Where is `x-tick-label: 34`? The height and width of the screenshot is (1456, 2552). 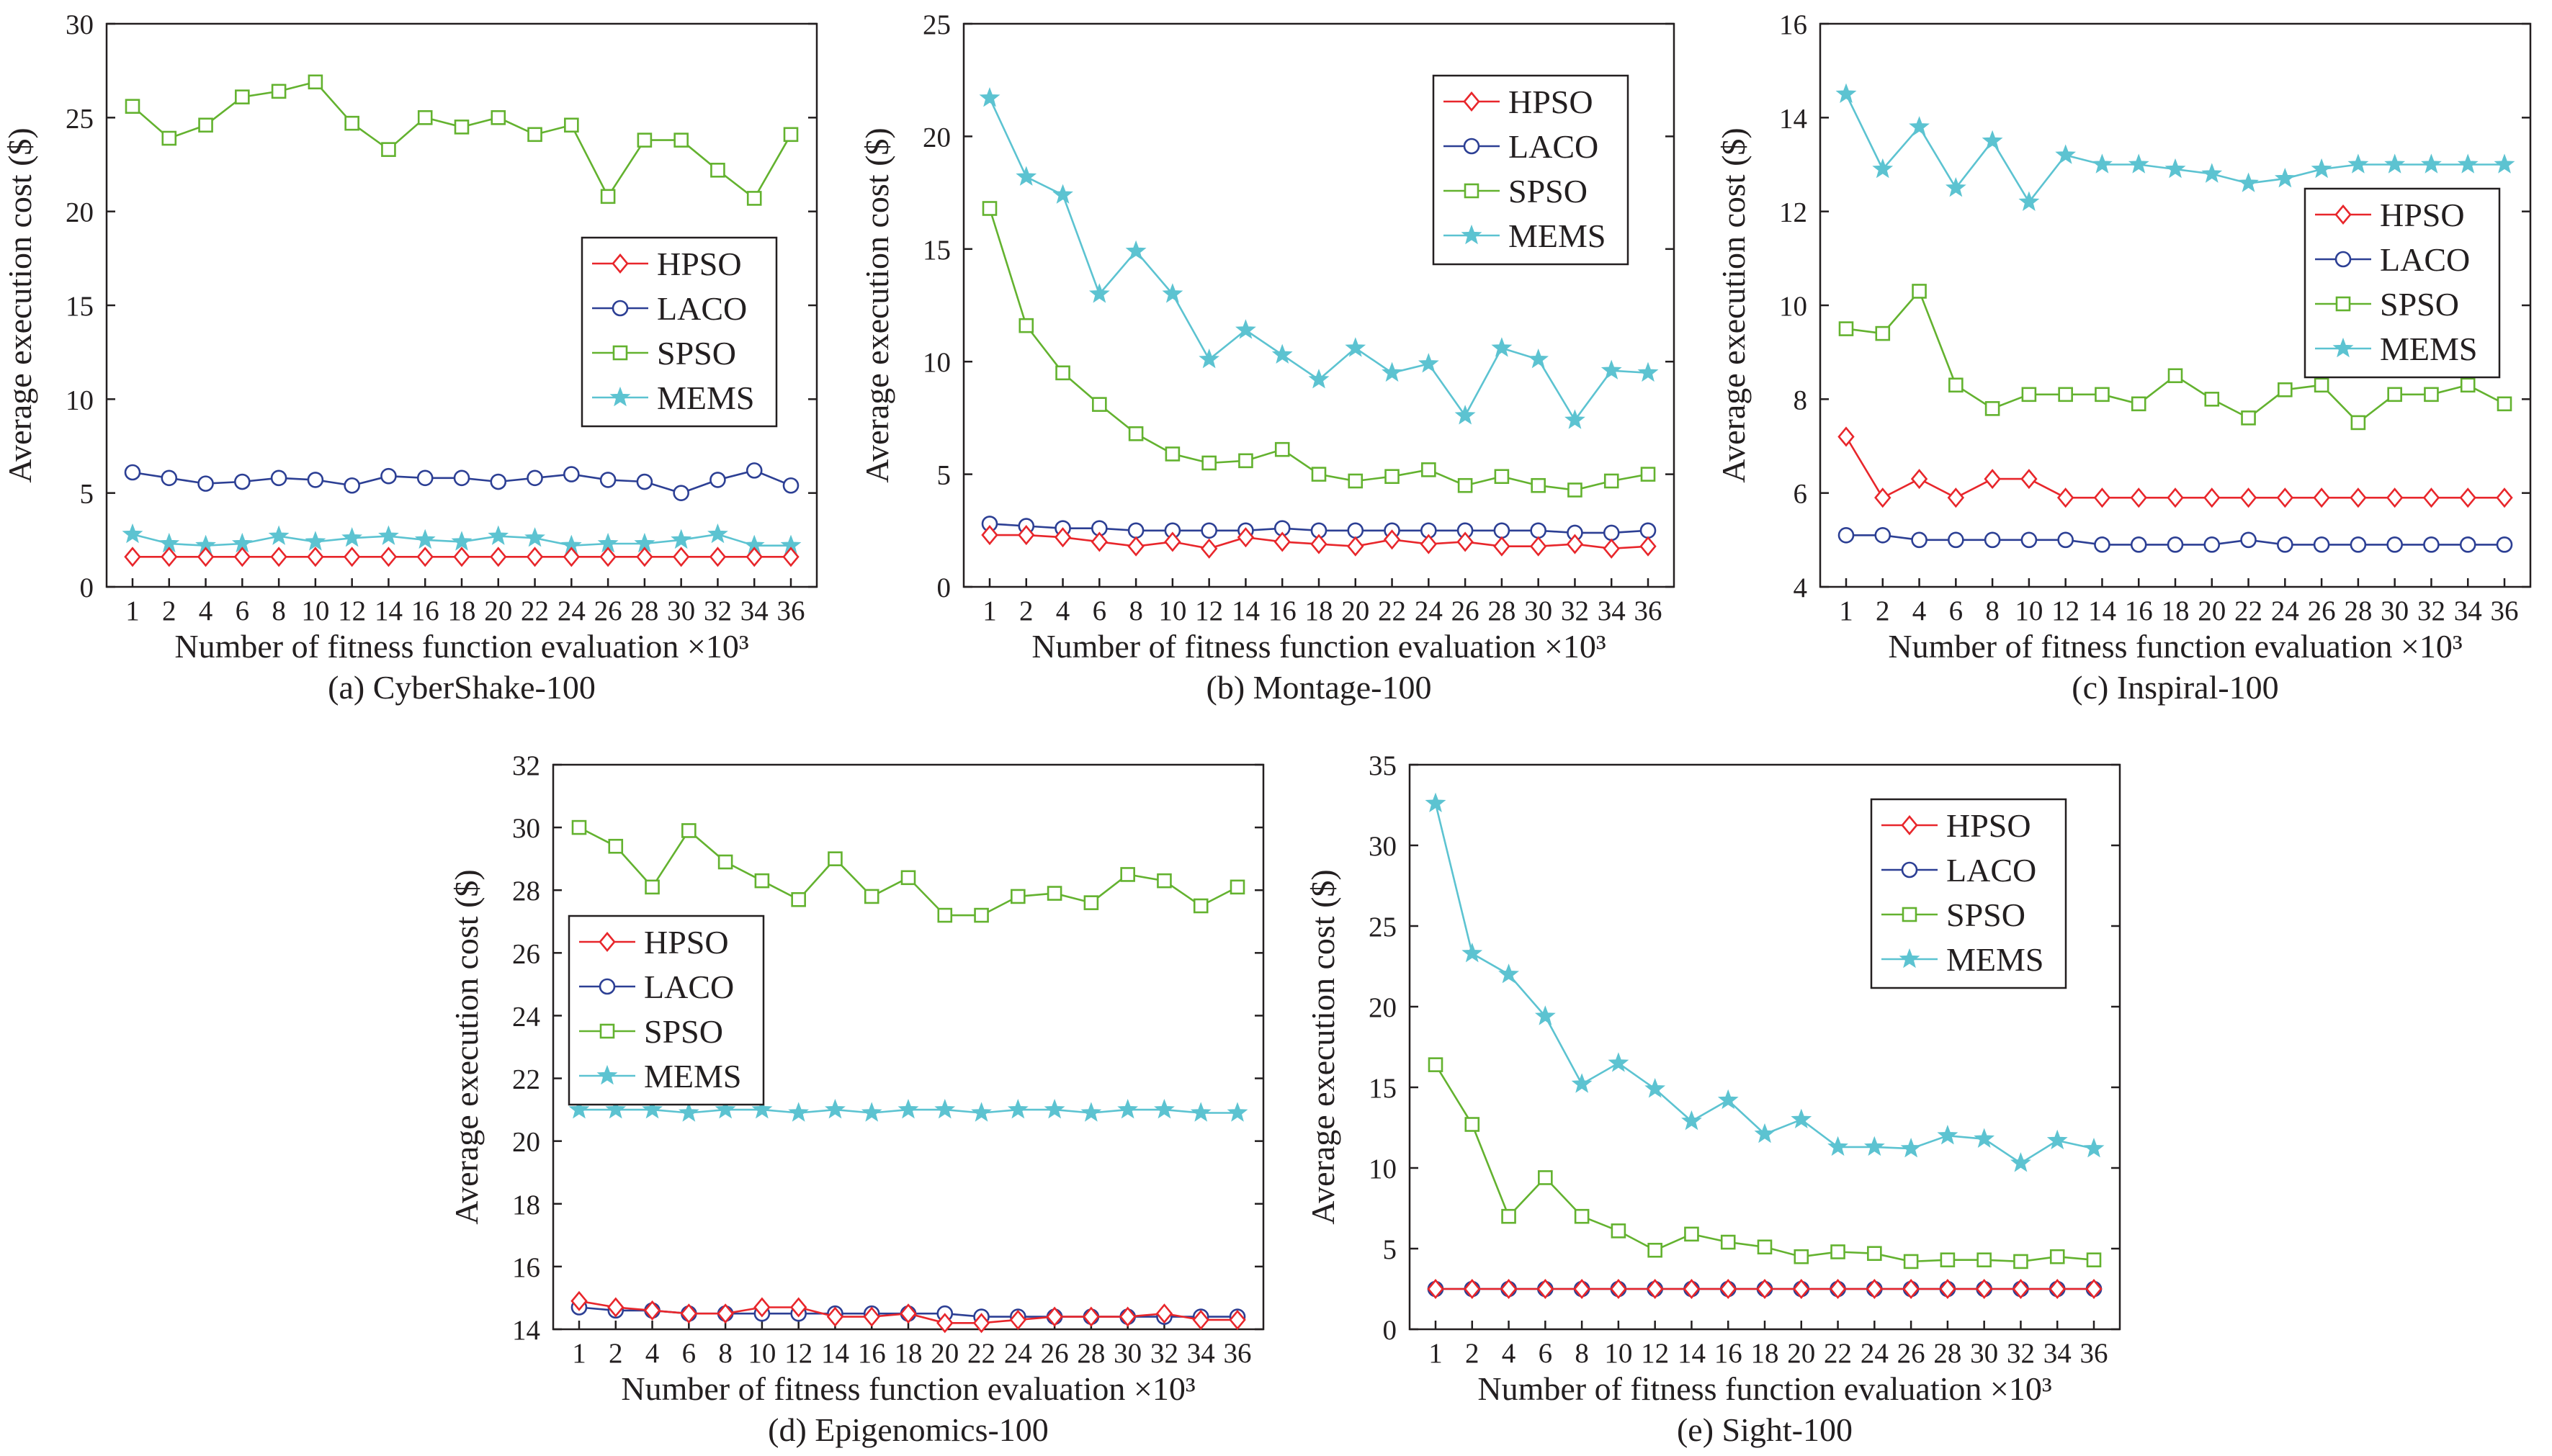
x-tick-label: 34 is located at coordinates (2468, 611).